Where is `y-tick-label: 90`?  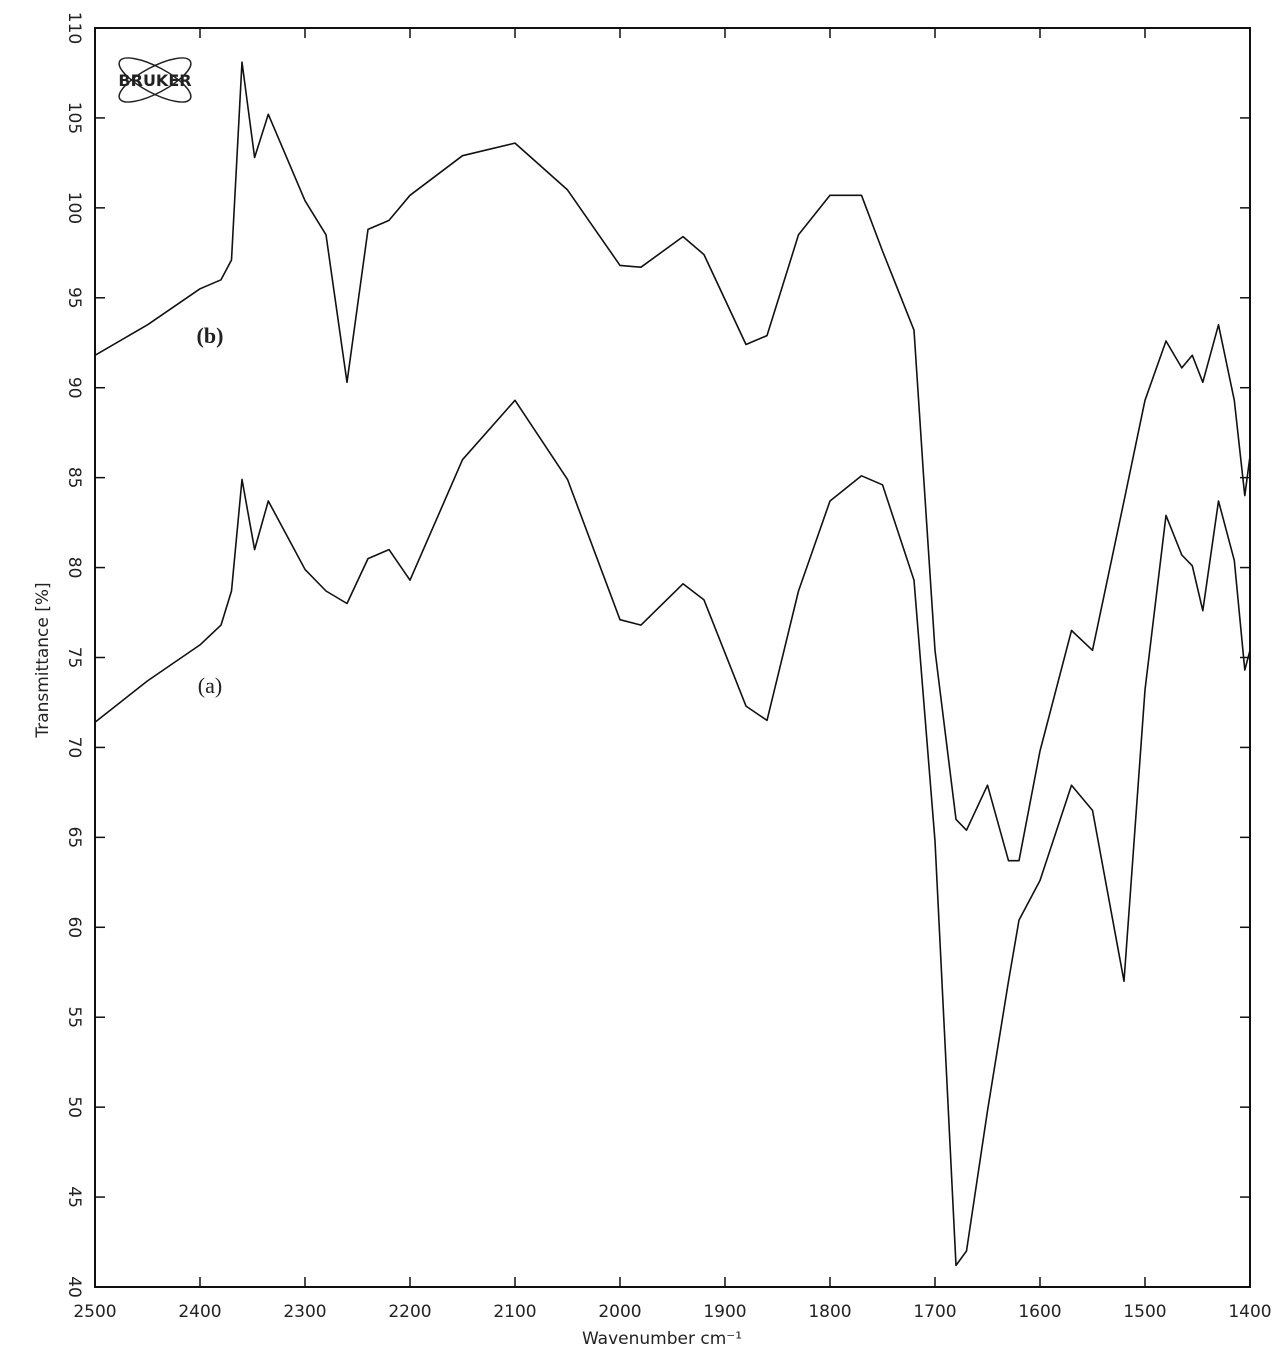
y-tick-label: 90 is located at coordinates (74, 388).